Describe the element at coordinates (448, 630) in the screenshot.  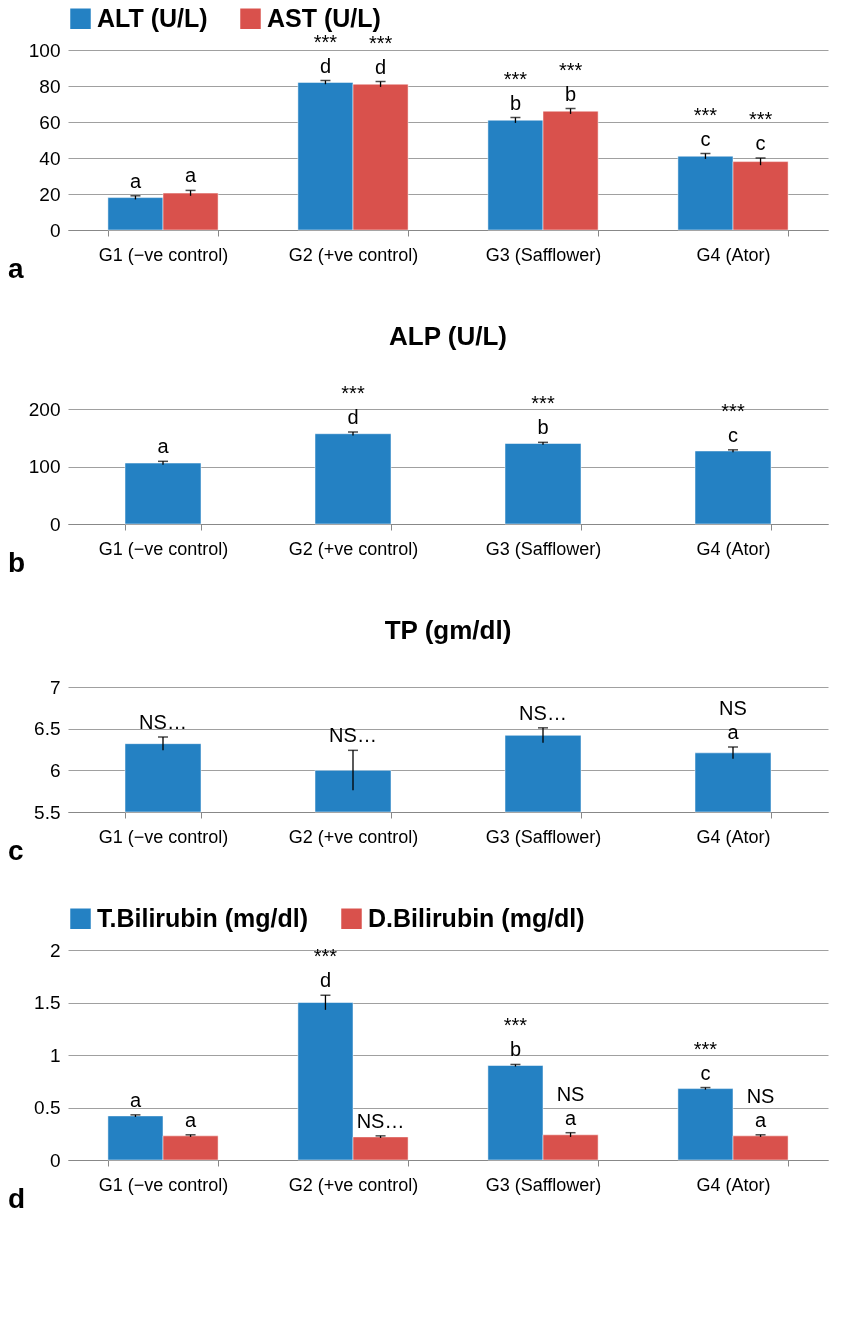
I see `chart-title: TP (gm/dl)` at that location.